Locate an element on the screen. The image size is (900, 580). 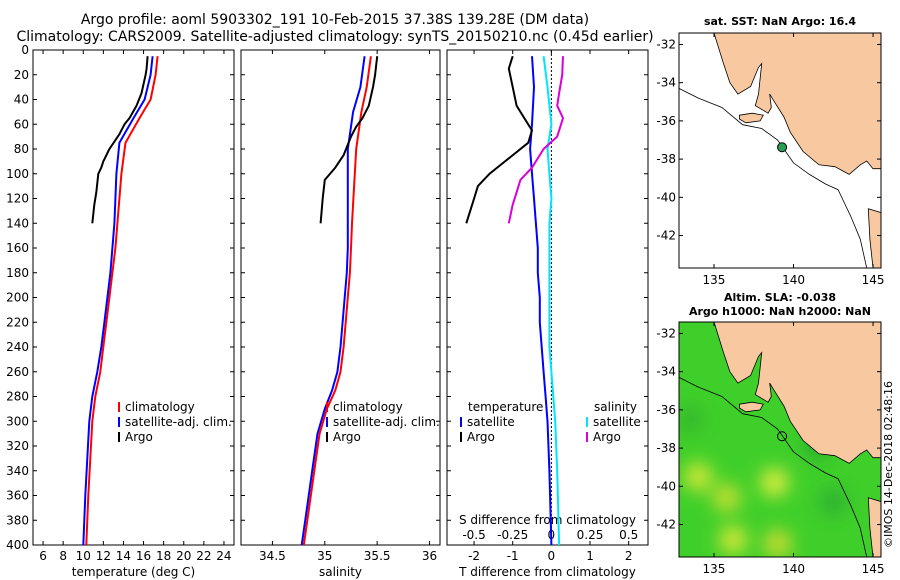
series-climatology is located at coordinates (337, 301).